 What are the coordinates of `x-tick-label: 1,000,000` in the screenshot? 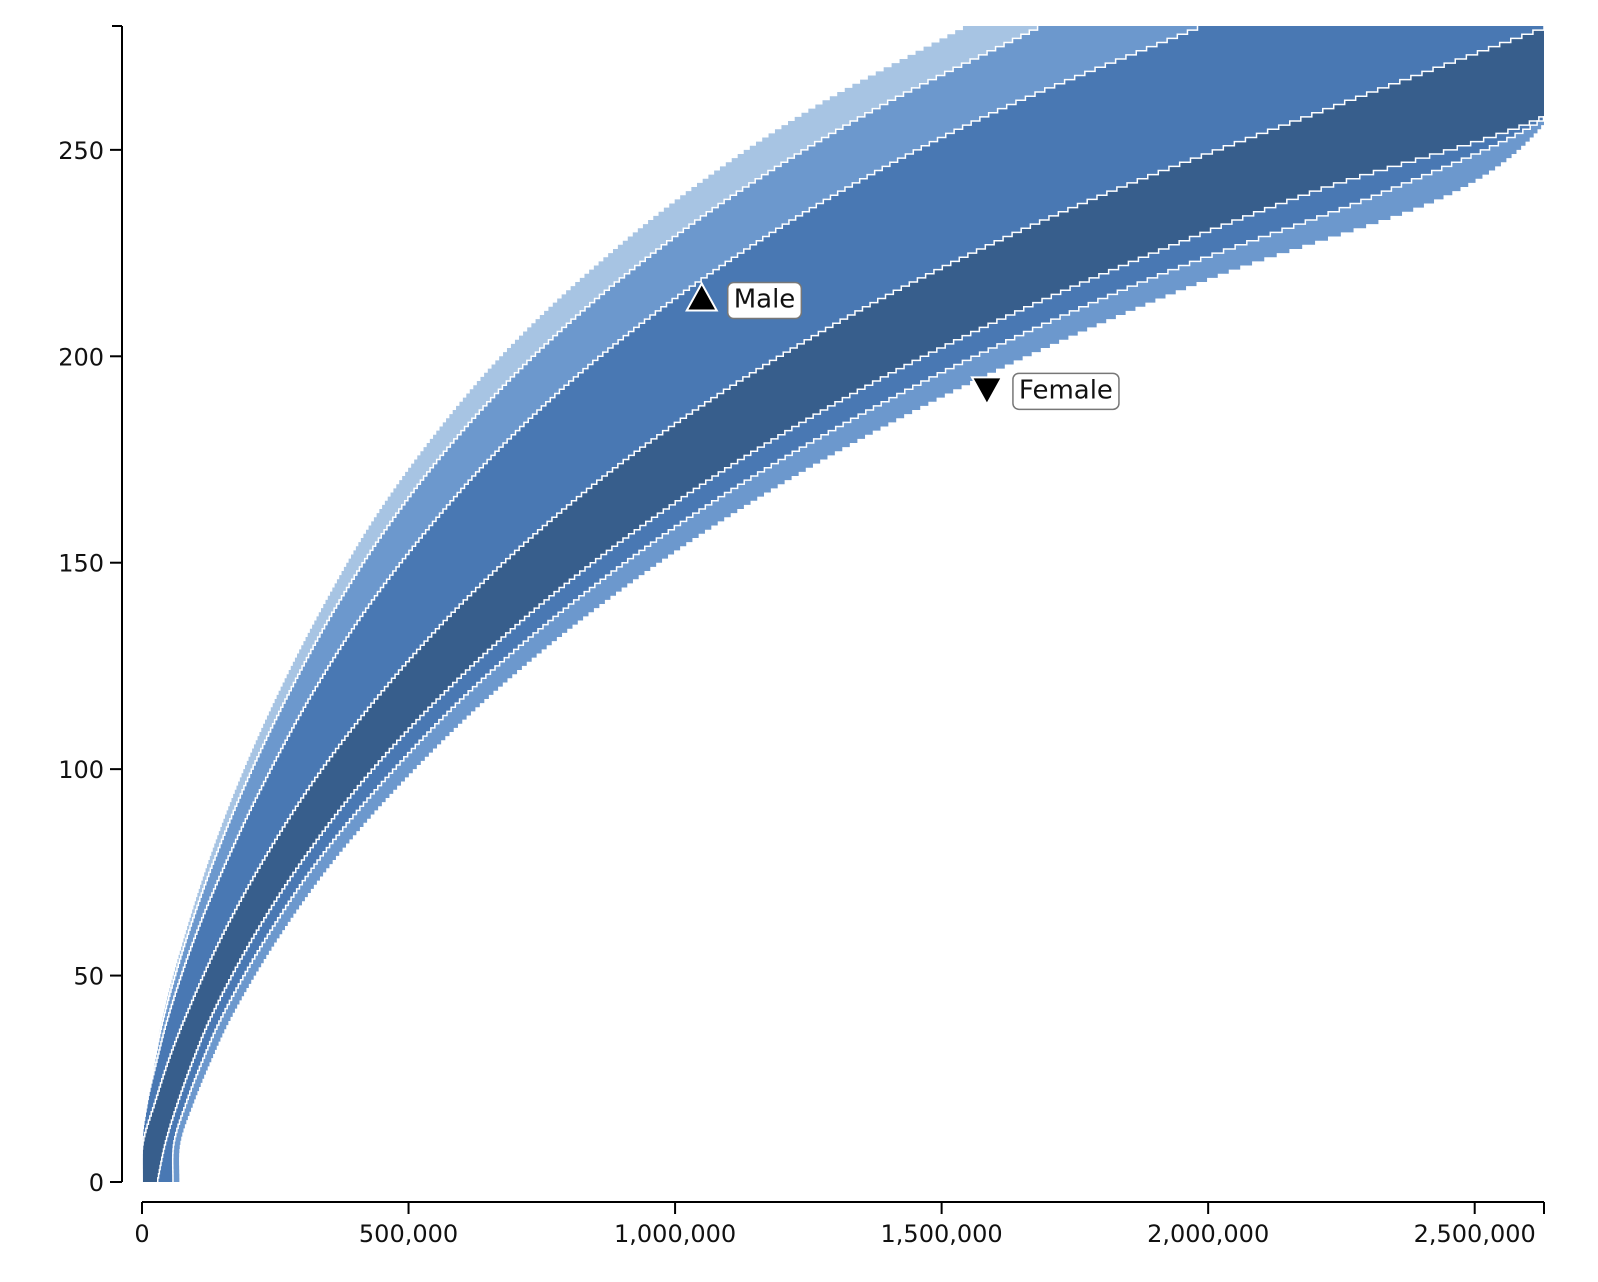 It's located at (675, 1234).